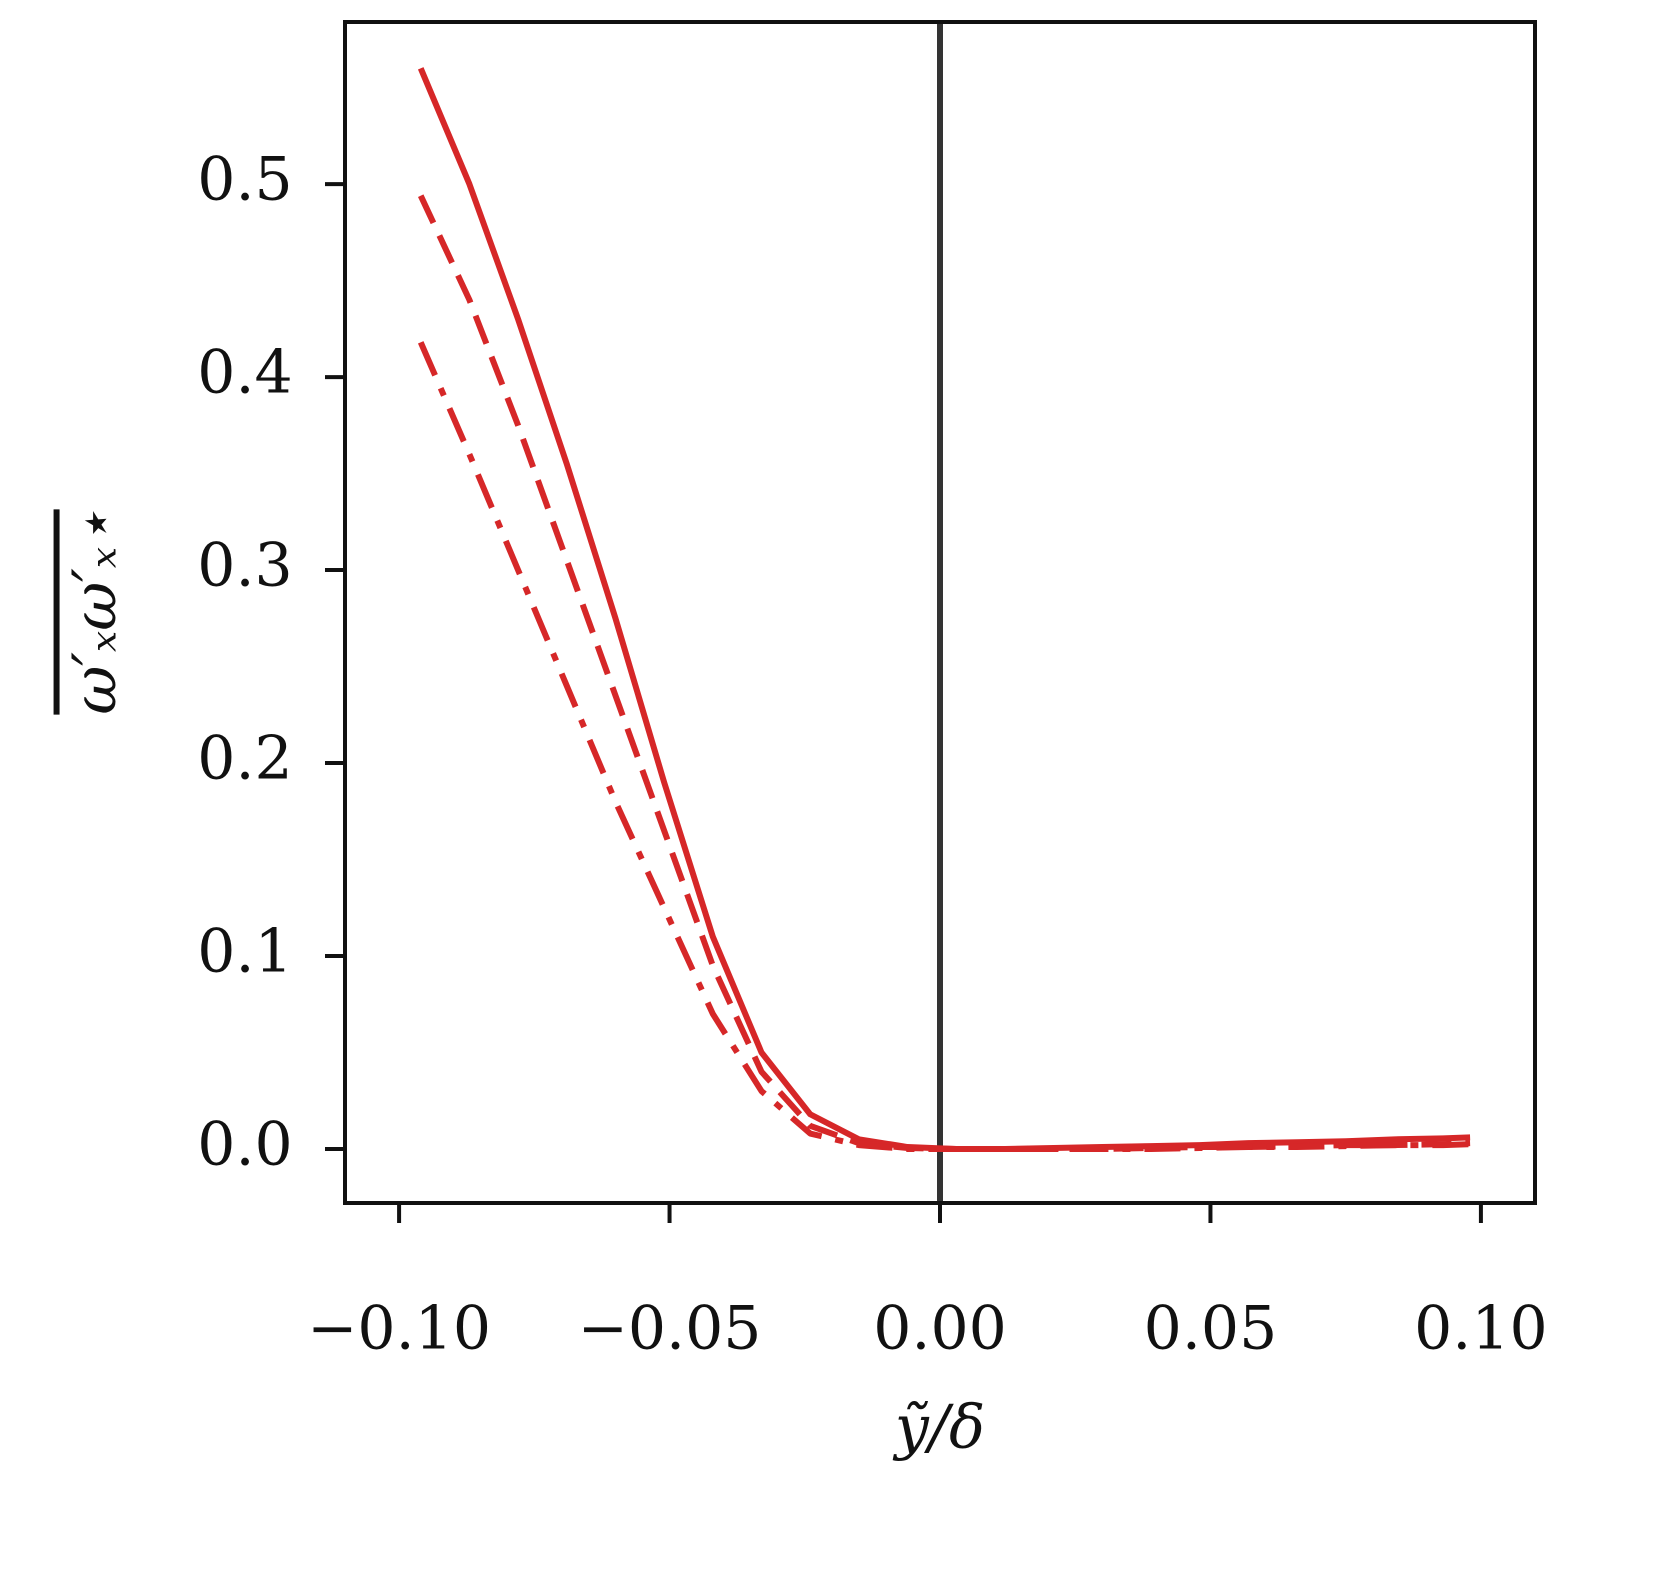 The height and width of the screenshot is (1581, 1662). What do you see at coordinates (244, 566) in the screenshot?
I see `y-tick-label: 0.3` at bounding box center [244, 566].